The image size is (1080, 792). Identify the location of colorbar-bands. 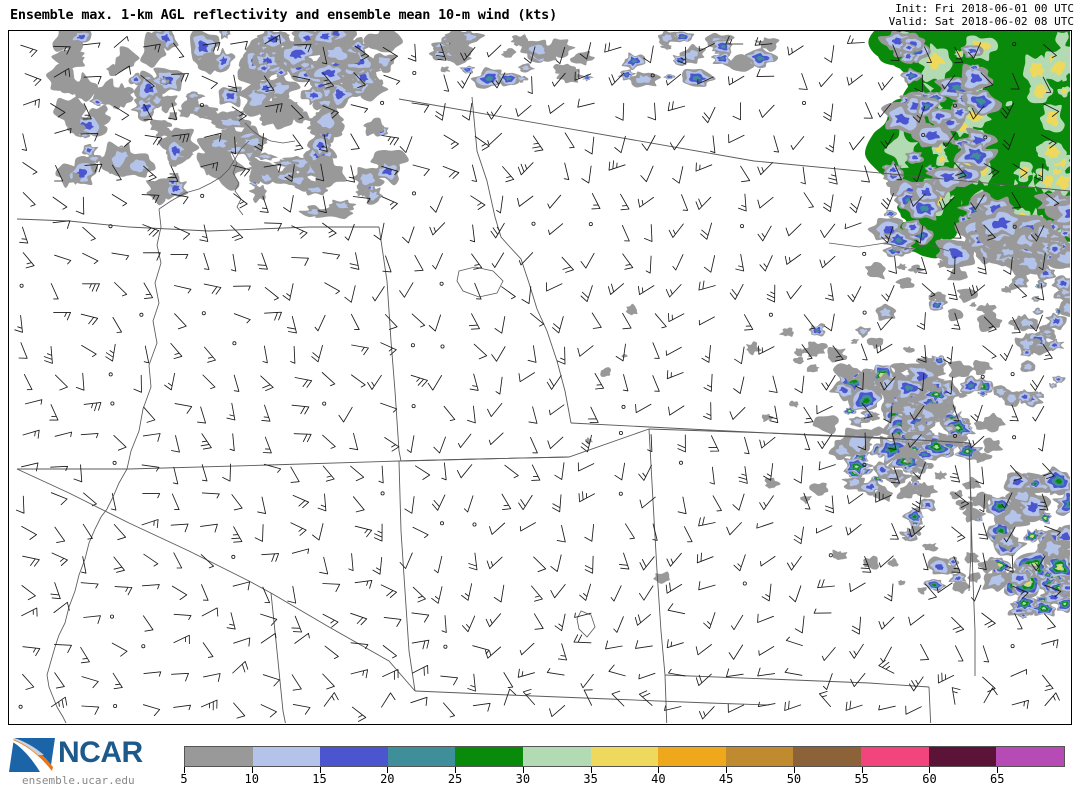
(624, 756).